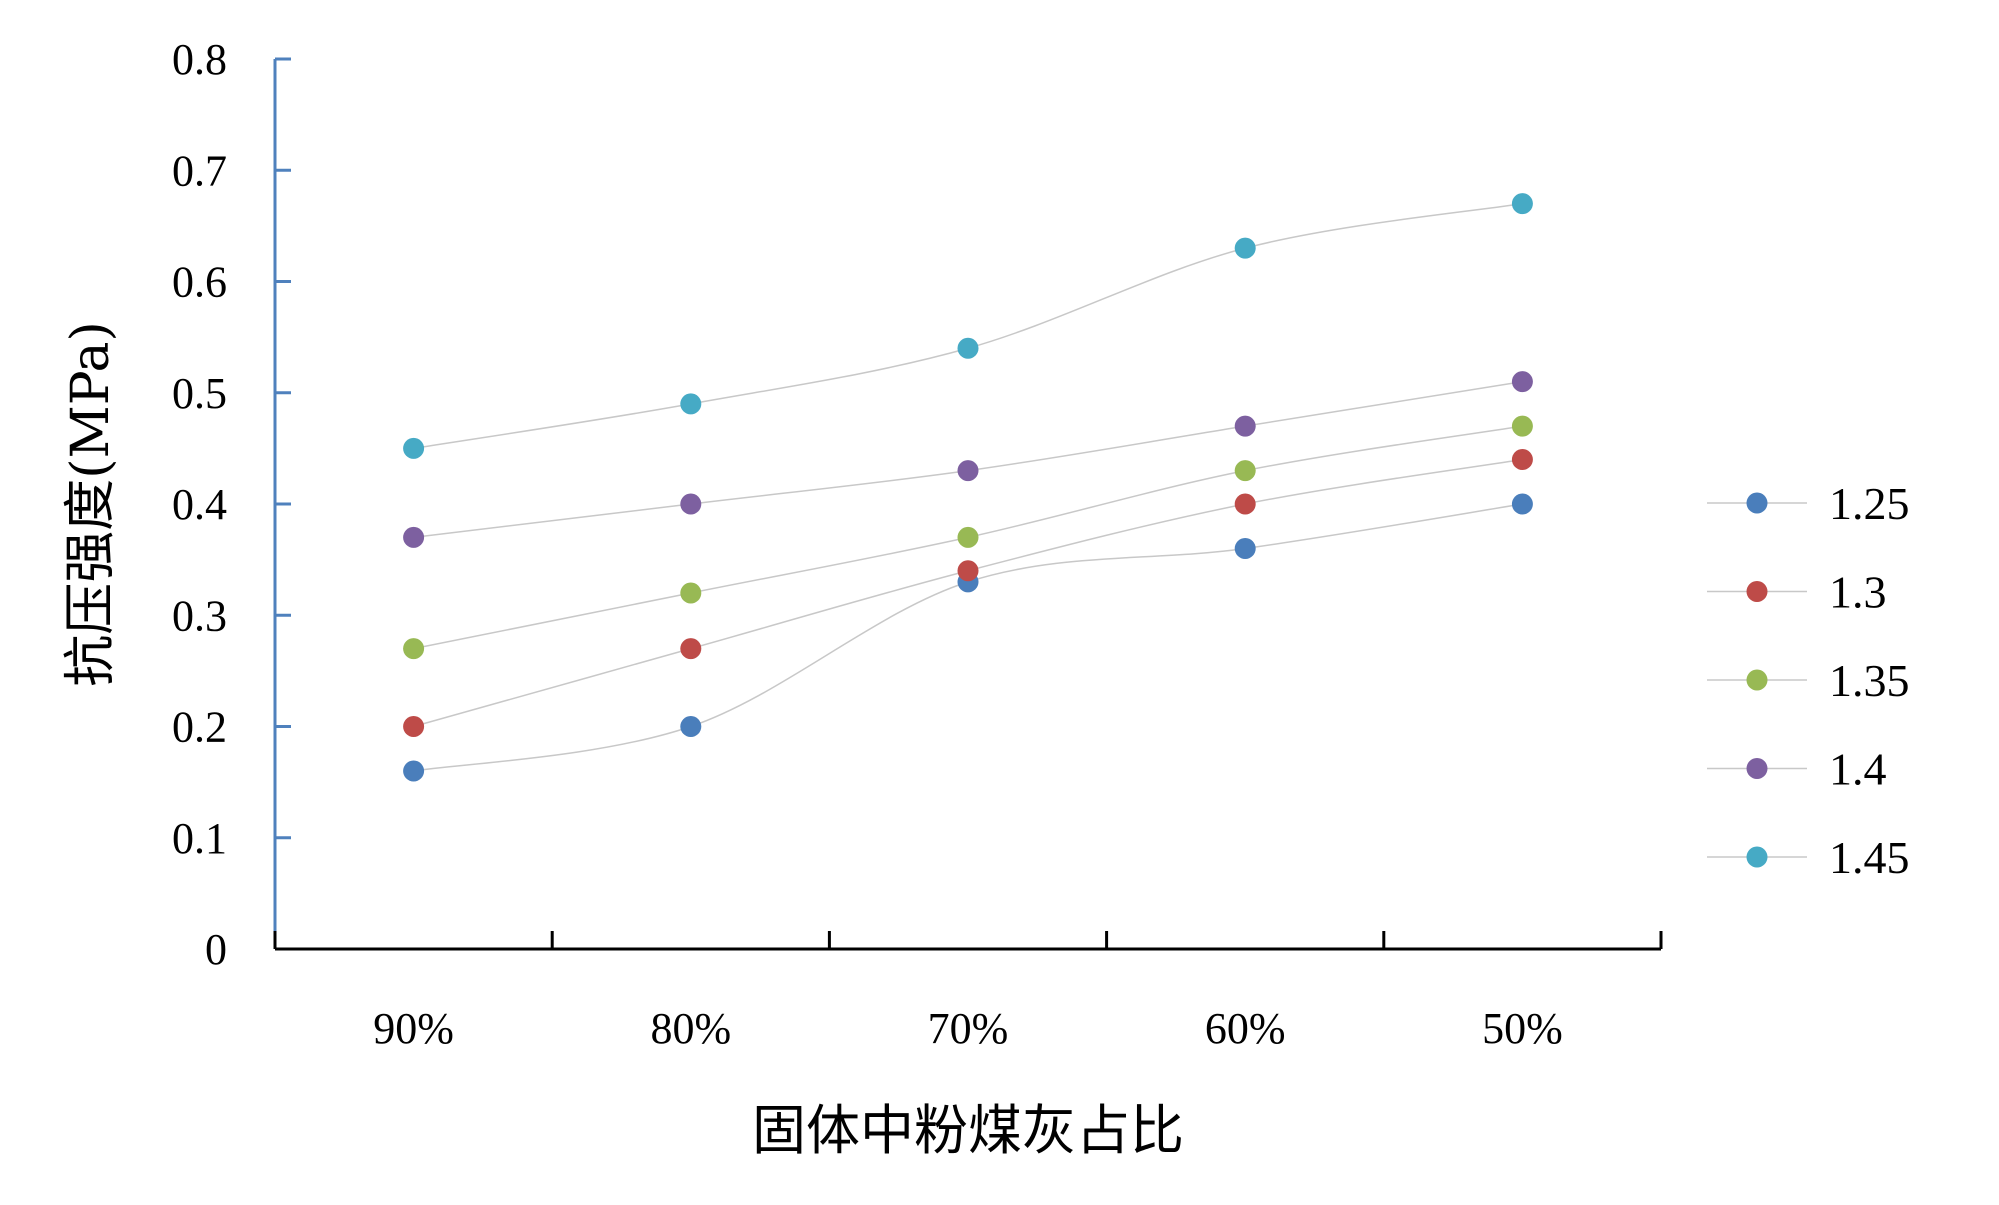  Describe the element at coordinates (1245, 426) in the screenshot. I see `data-point-1.4-60%` at that location.